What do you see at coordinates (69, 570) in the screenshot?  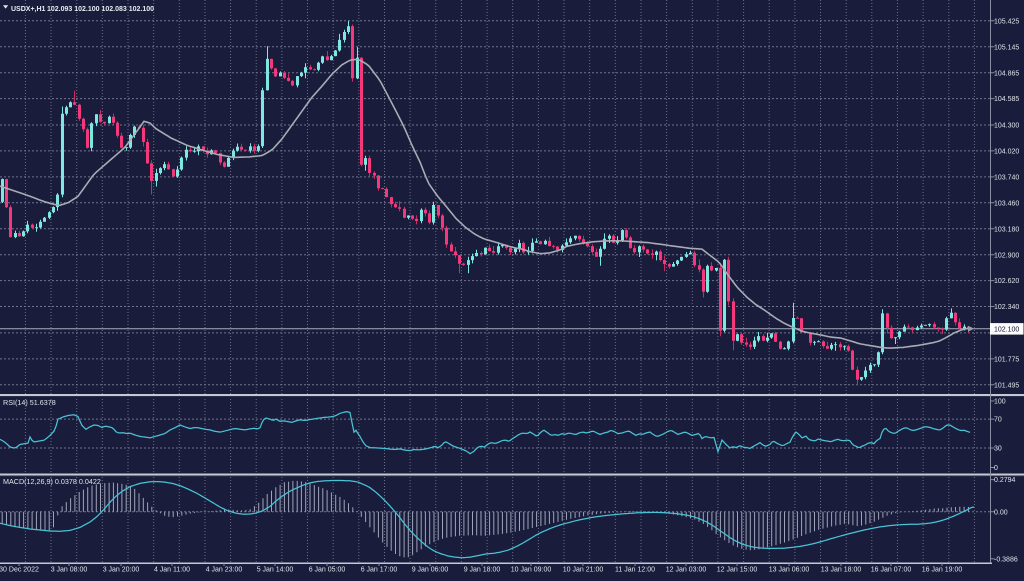 I see `svg-text: 3 Jan 08:00` at bounding box center [69, 570].